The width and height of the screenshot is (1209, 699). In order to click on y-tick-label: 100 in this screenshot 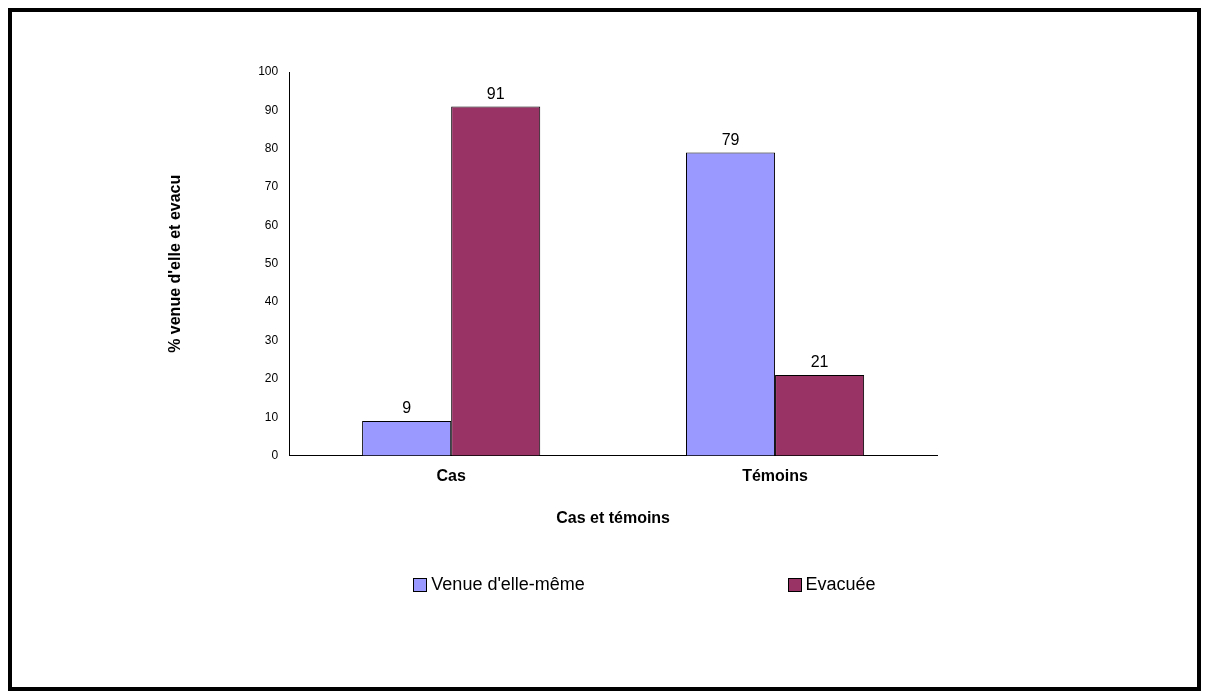, I will do `click(268, 71)`.